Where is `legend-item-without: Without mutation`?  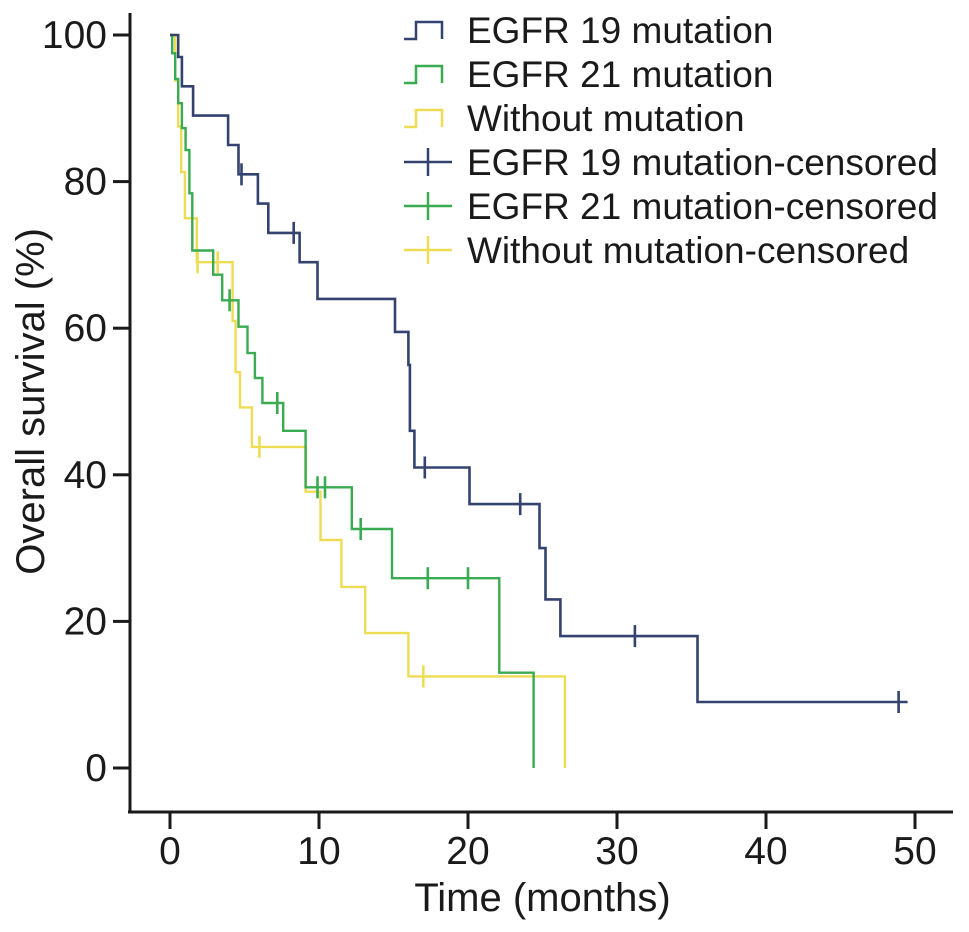 legend-item-without: Without mutation is located at coordinates (670, 118).